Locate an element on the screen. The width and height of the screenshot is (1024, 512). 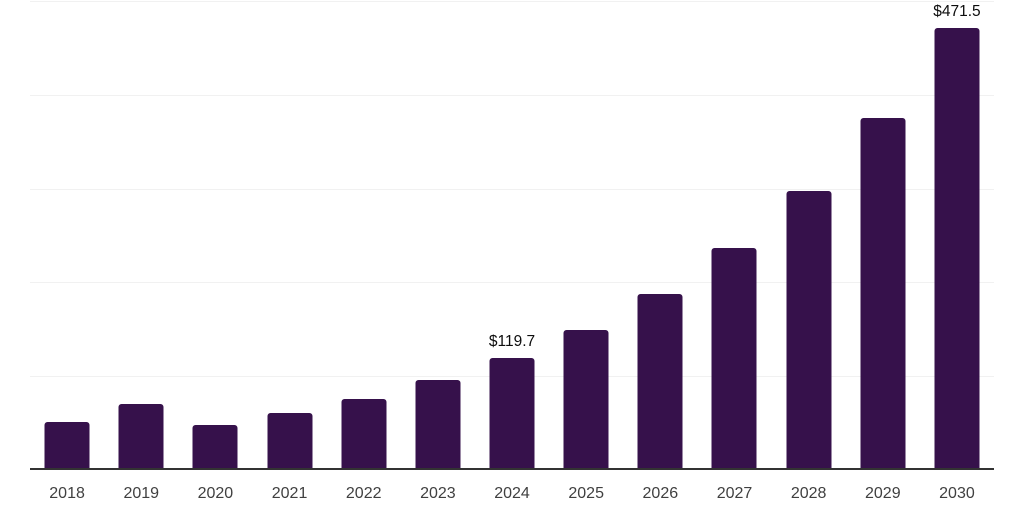
x-tick-label-2026: 2026 is located at coordinates (660, 493).